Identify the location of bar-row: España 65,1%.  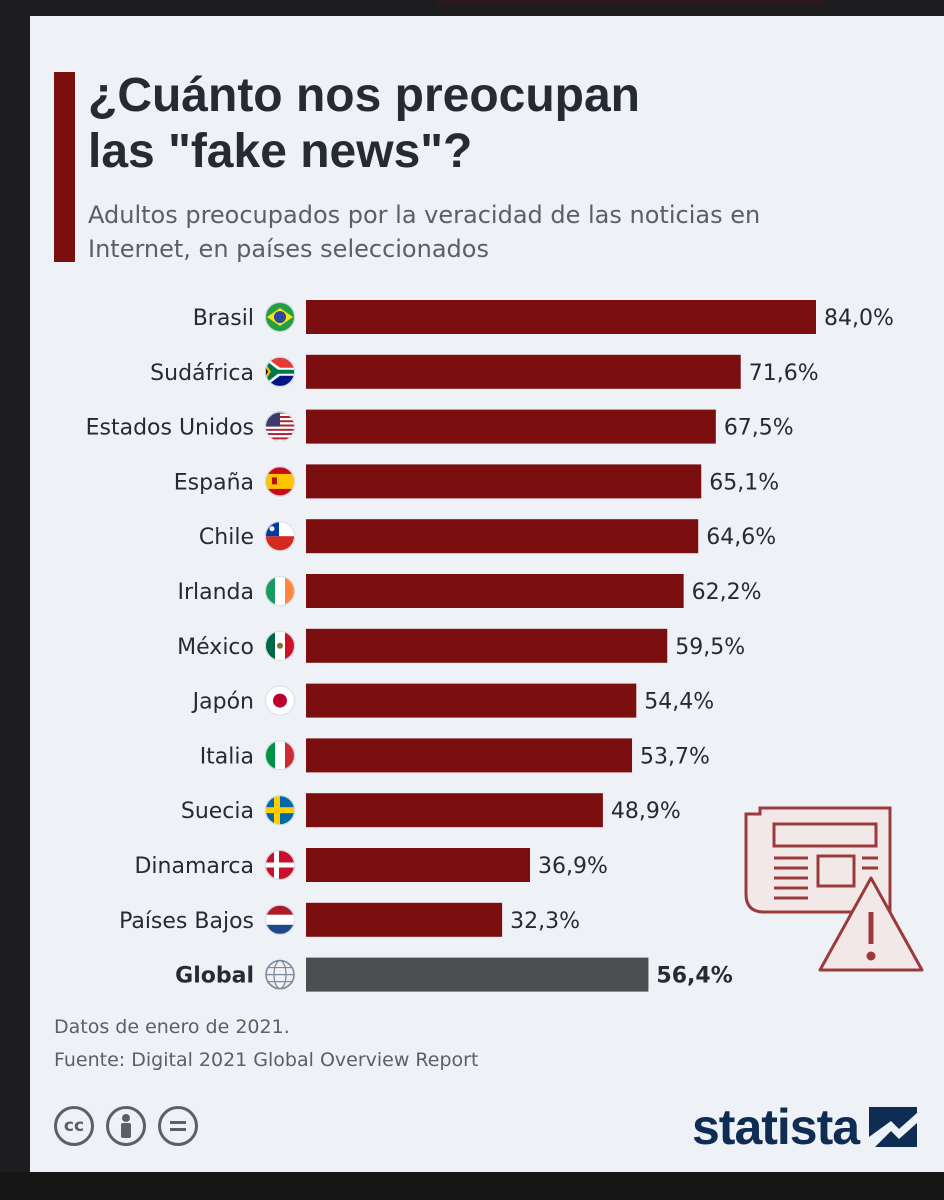
(476, 481).